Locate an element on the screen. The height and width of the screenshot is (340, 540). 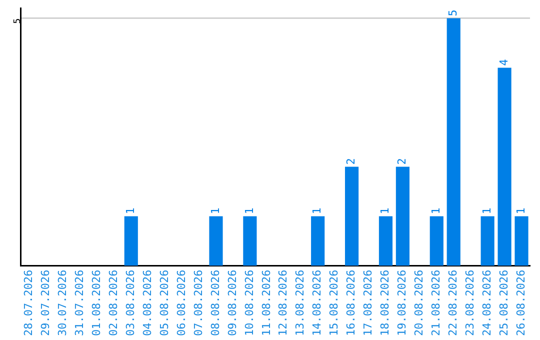
x-tick-label: 20.08.2026 is located at coordinates (419, 303).